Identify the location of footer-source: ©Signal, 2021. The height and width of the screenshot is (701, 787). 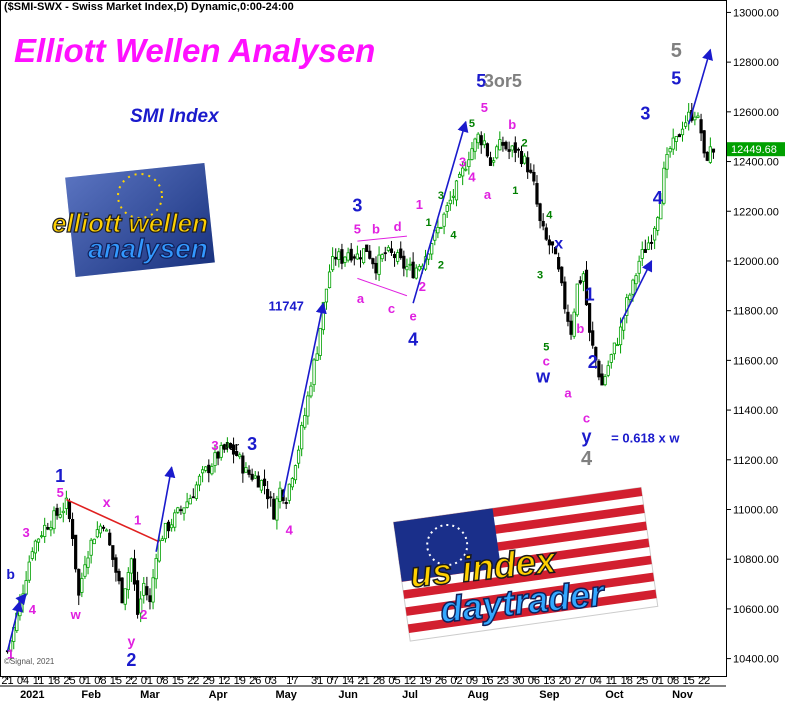
(29, 661).